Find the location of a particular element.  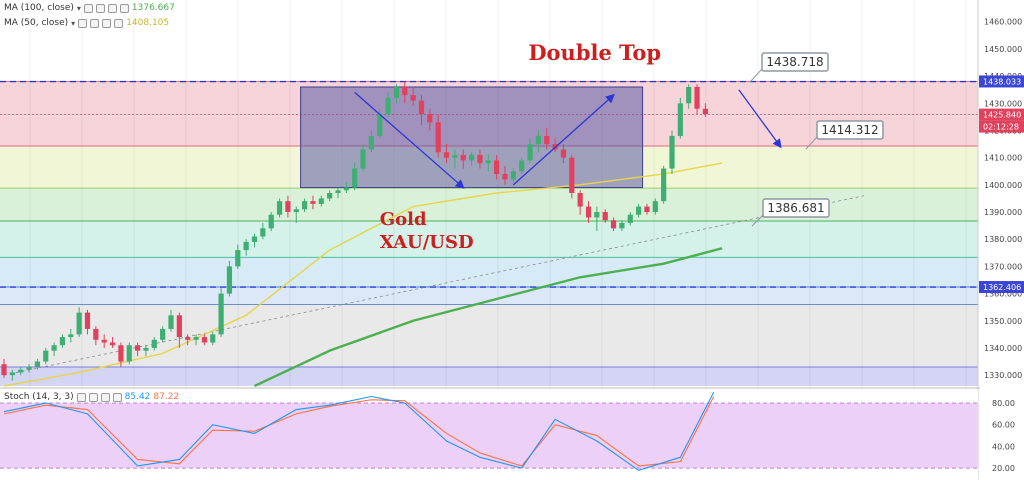

callout-mid-box is located at coordinates (850, 130).